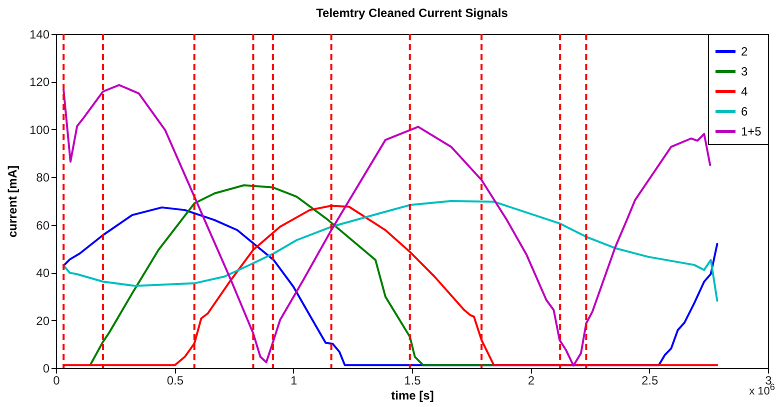  Describe the element at coordinates (744, 71) in the screenshot. I see `legend-label: 3` at that location.